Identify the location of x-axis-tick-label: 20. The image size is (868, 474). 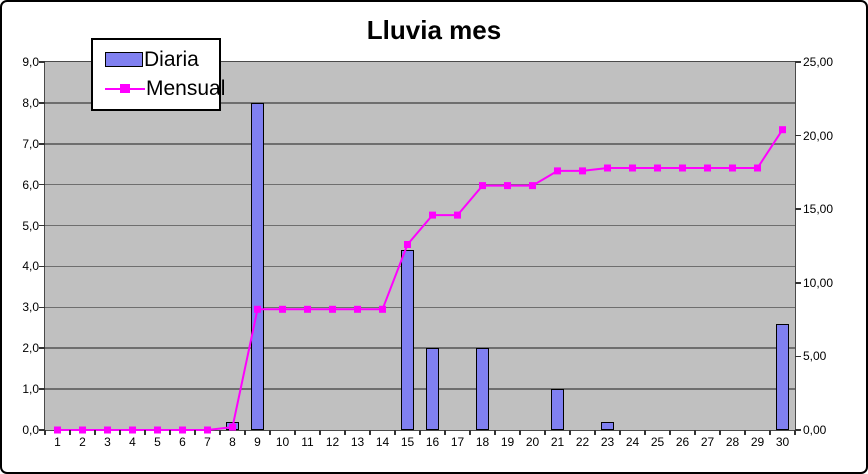
(532, 442).